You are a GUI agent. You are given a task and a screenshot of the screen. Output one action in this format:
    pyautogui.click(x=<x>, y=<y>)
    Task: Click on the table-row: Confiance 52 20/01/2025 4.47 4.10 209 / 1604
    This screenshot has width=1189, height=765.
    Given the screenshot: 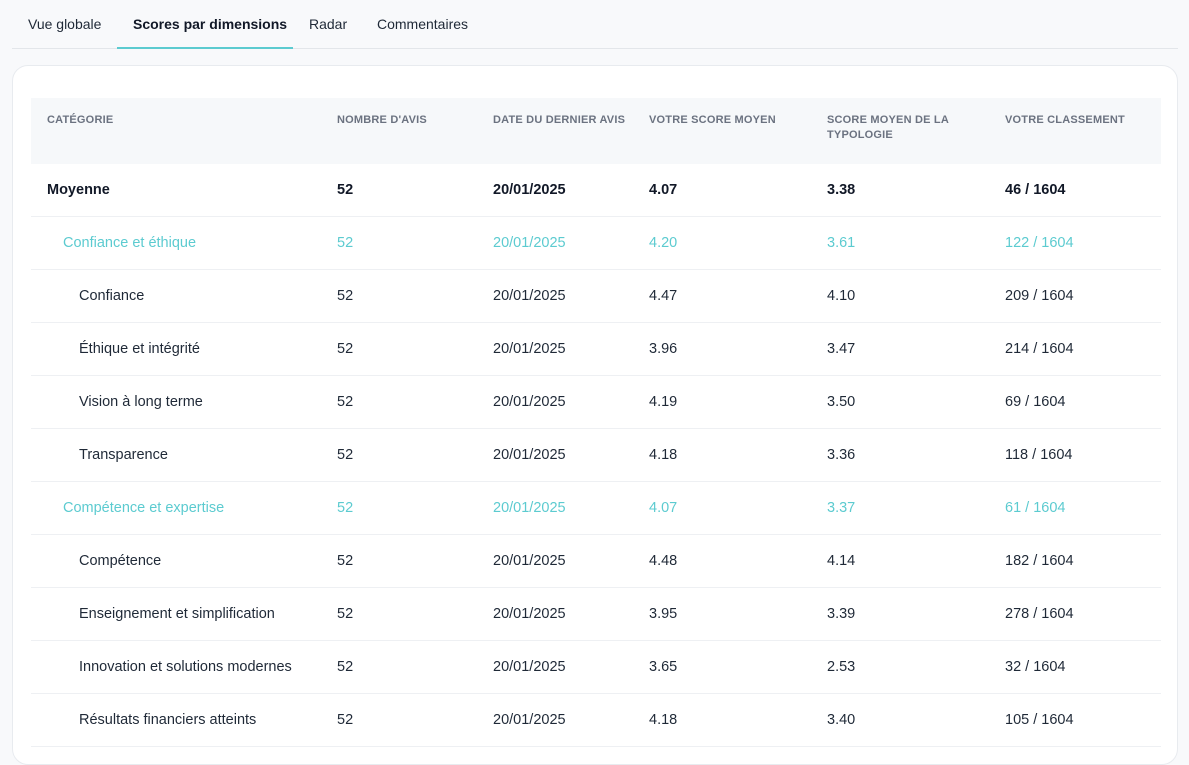 What is the action you would take?
    pyautogui.click(x=596, y=296)
    